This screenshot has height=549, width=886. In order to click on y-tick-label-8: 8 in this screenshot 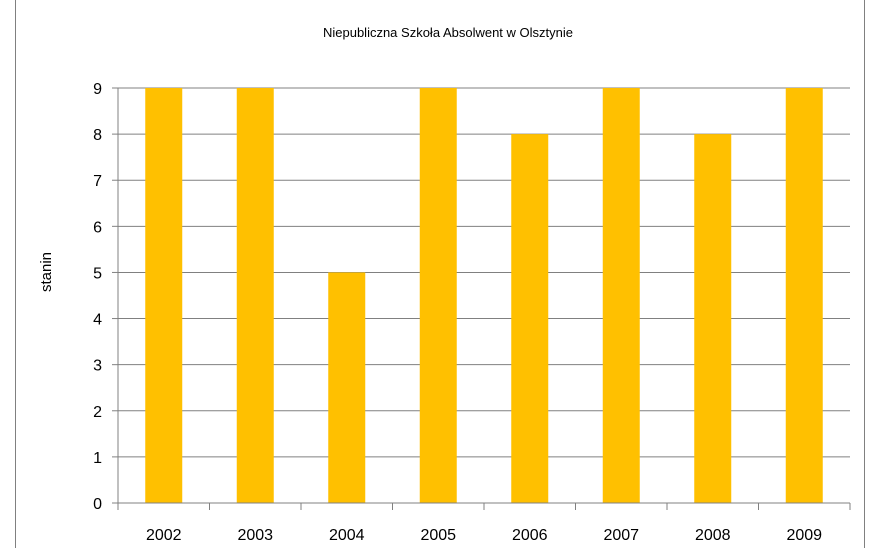, I will do `click(97, 135)`.